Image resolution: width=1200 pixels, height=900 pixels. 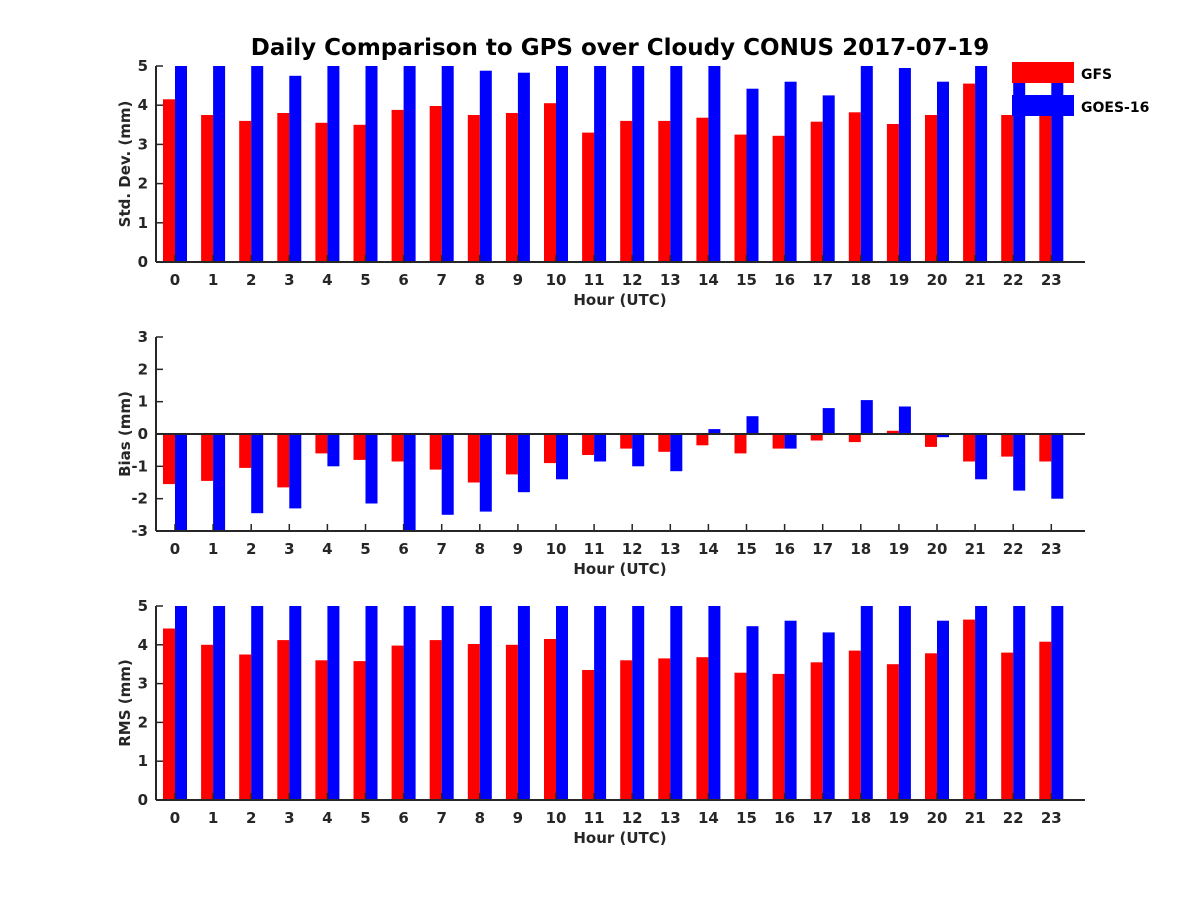 What do you see at coordinates (708, 549) in the screenshot?
I see `x-tick-label: 14` at bounding box center [708, 549].